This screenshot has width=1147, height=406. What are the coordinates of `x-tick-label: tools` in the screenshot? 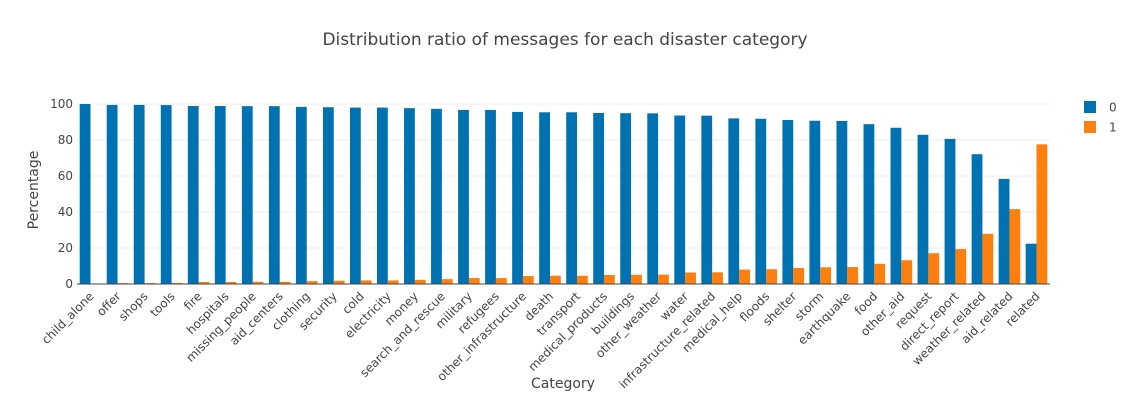 It's located at (162, 304).